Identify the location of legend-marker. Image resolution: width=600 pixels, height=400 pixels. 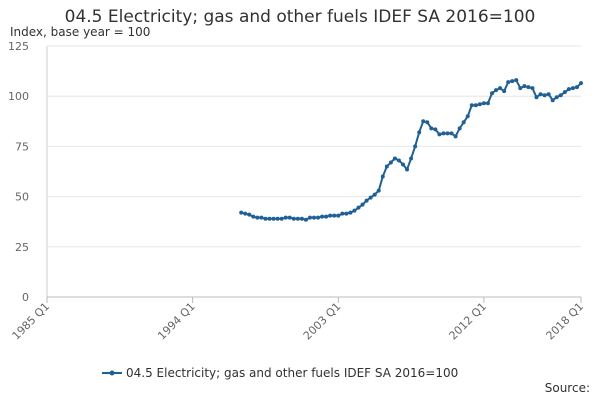
(112, 373).